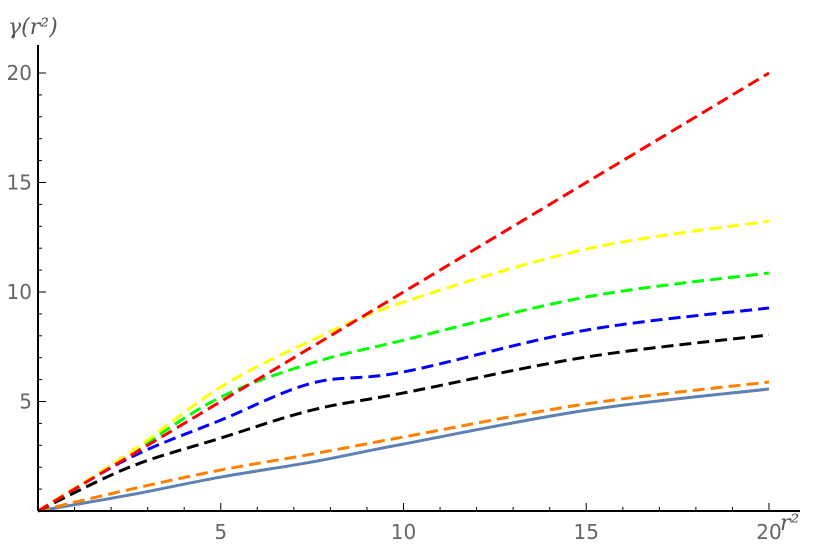 The image size is (830, 552). I want to click on y-tick-label: 10, so click(19, 292).